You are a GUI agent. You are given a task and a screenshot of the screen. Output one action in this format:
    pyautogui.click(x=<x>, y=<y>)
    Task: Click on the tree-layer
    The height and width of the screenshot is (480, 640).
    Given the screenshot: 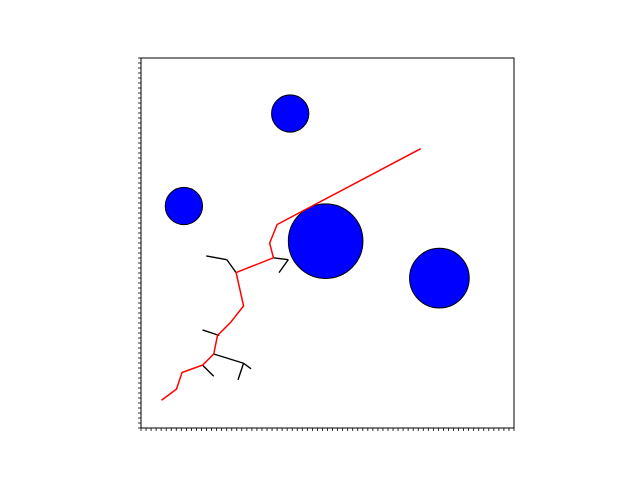 What is the action you would take?
    pyautogui.click(x=245, y=318)
    